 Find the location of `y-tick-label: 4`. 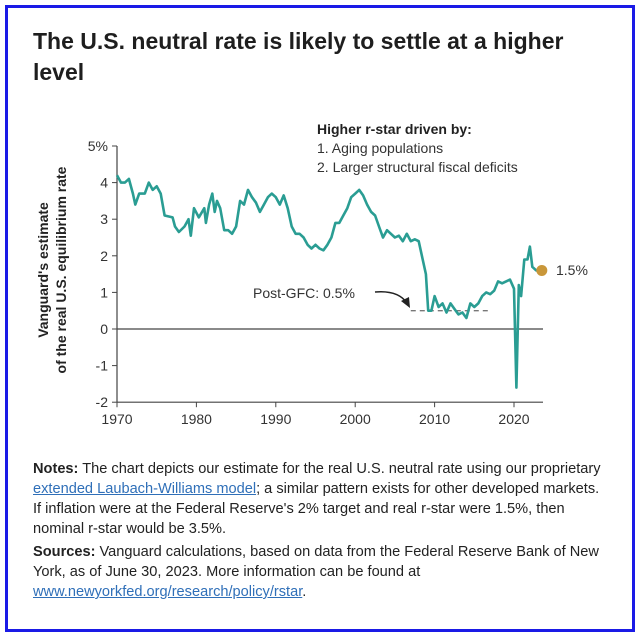

y-tick-label: 4 is located at coordinates (104, 183).